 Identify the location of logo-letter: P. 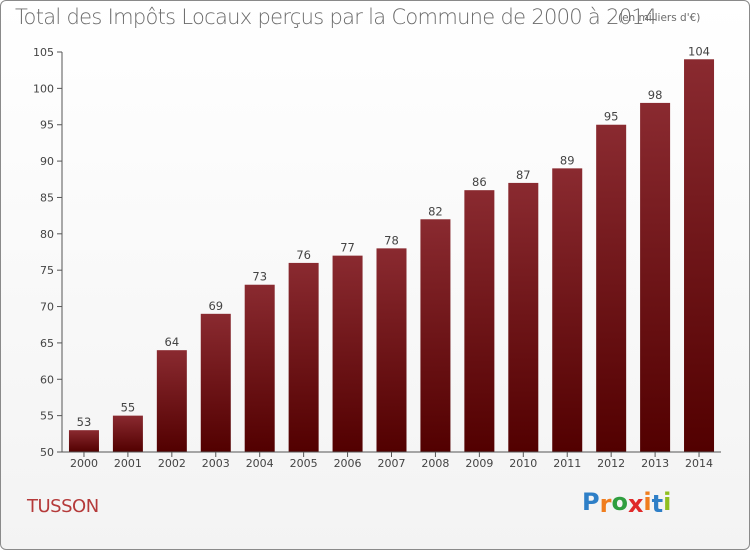
(591, 502).